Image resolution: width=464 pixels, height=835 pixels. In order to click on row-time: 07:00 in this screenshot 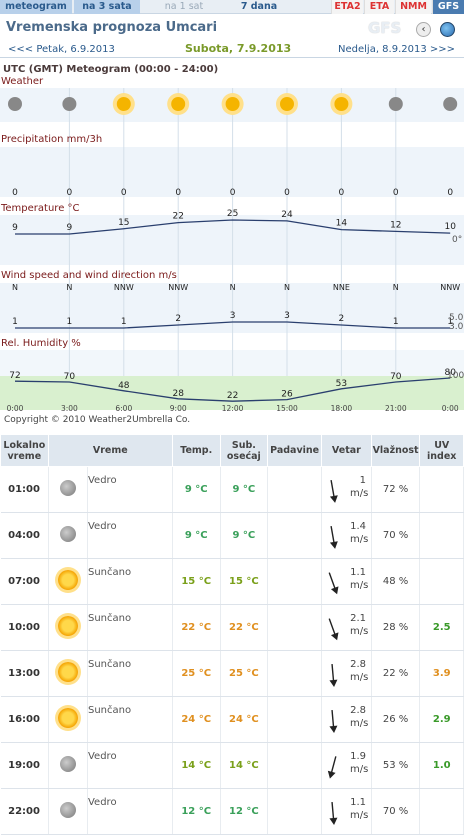, I will do `click(24, 581)`.